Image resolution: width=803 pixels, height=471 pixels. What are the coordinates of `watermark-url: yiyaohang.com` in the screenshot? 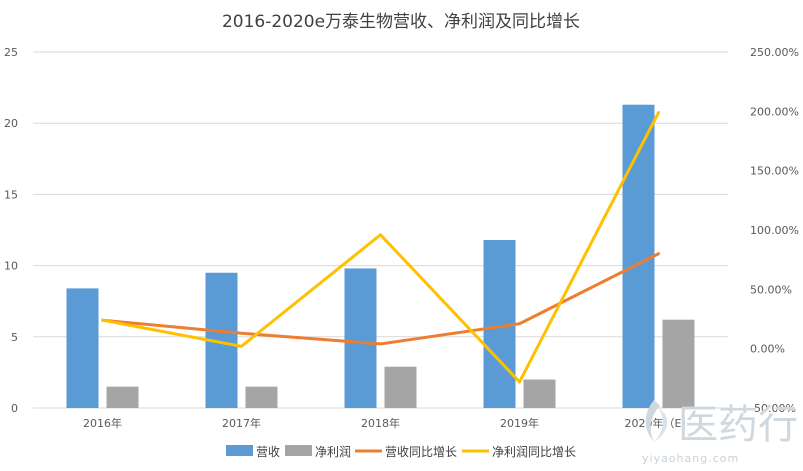 It's located at (690, 458).